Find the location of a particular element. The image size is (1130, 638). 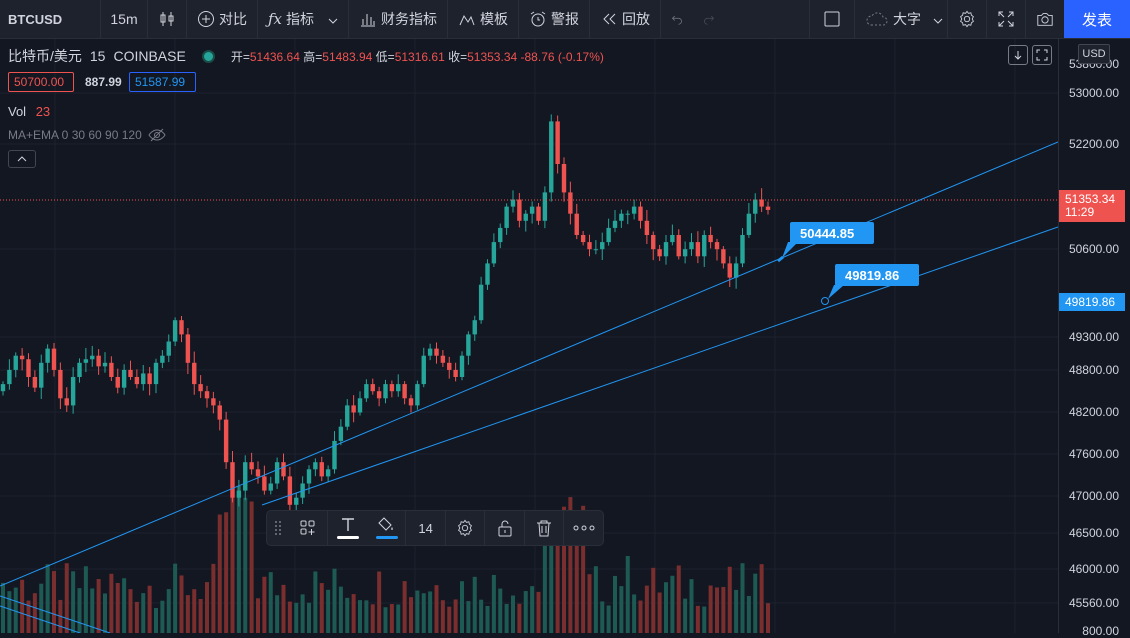

undo-button is located at coordinates (677, 19).